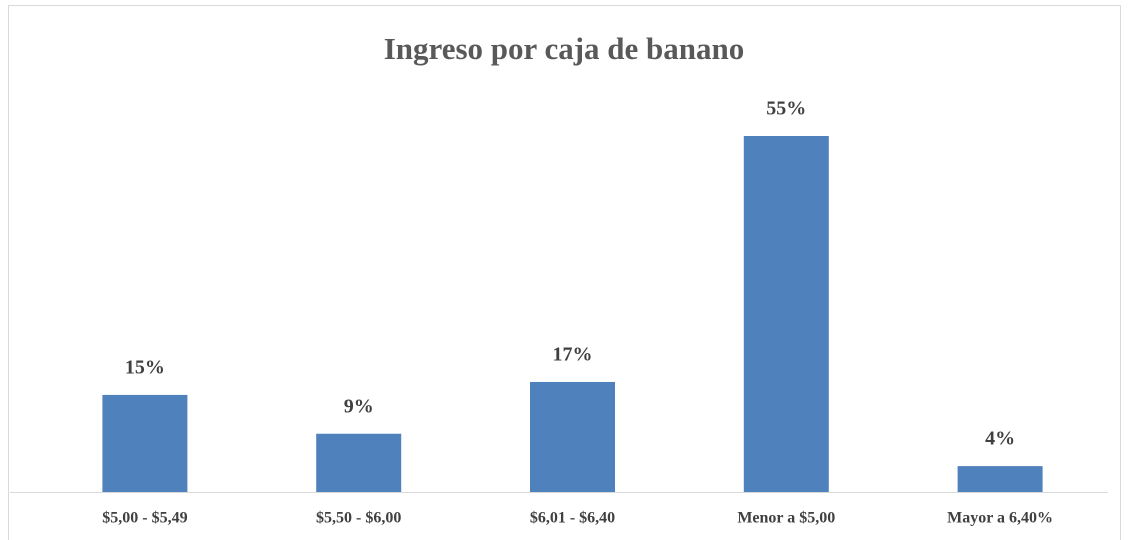 This screenshot has height=540, width=1128. Describe the element at coordinates (359, 406) in the screenshot. I see `data-label: 9%` at that location.